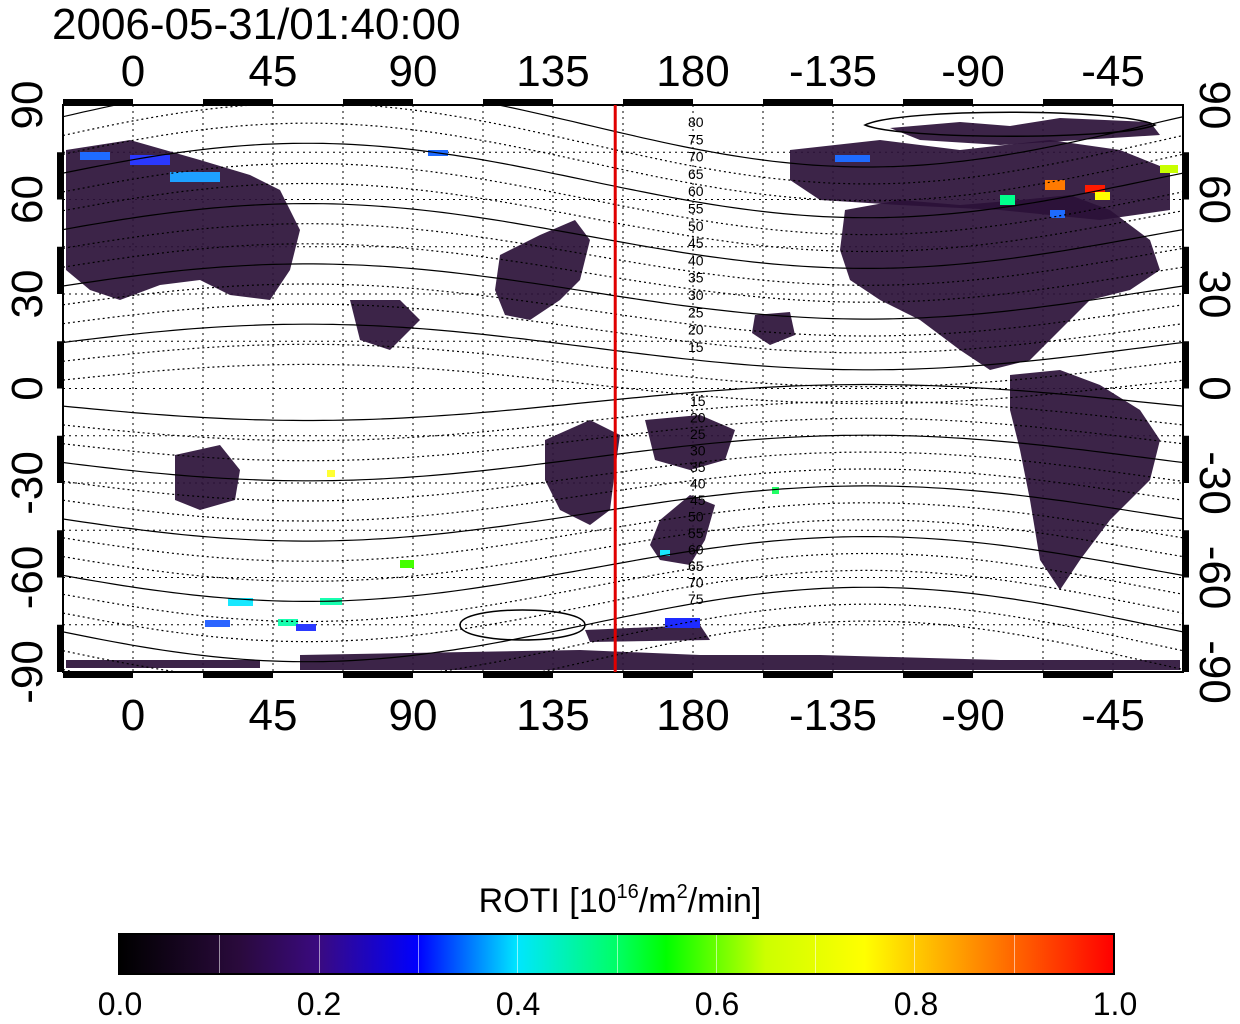 This screenshot has width=1240, height=1024. Describe the element at coordinates (1010, 124) in the screenshot. I see `north-magnetic-pole-ring` at that location.